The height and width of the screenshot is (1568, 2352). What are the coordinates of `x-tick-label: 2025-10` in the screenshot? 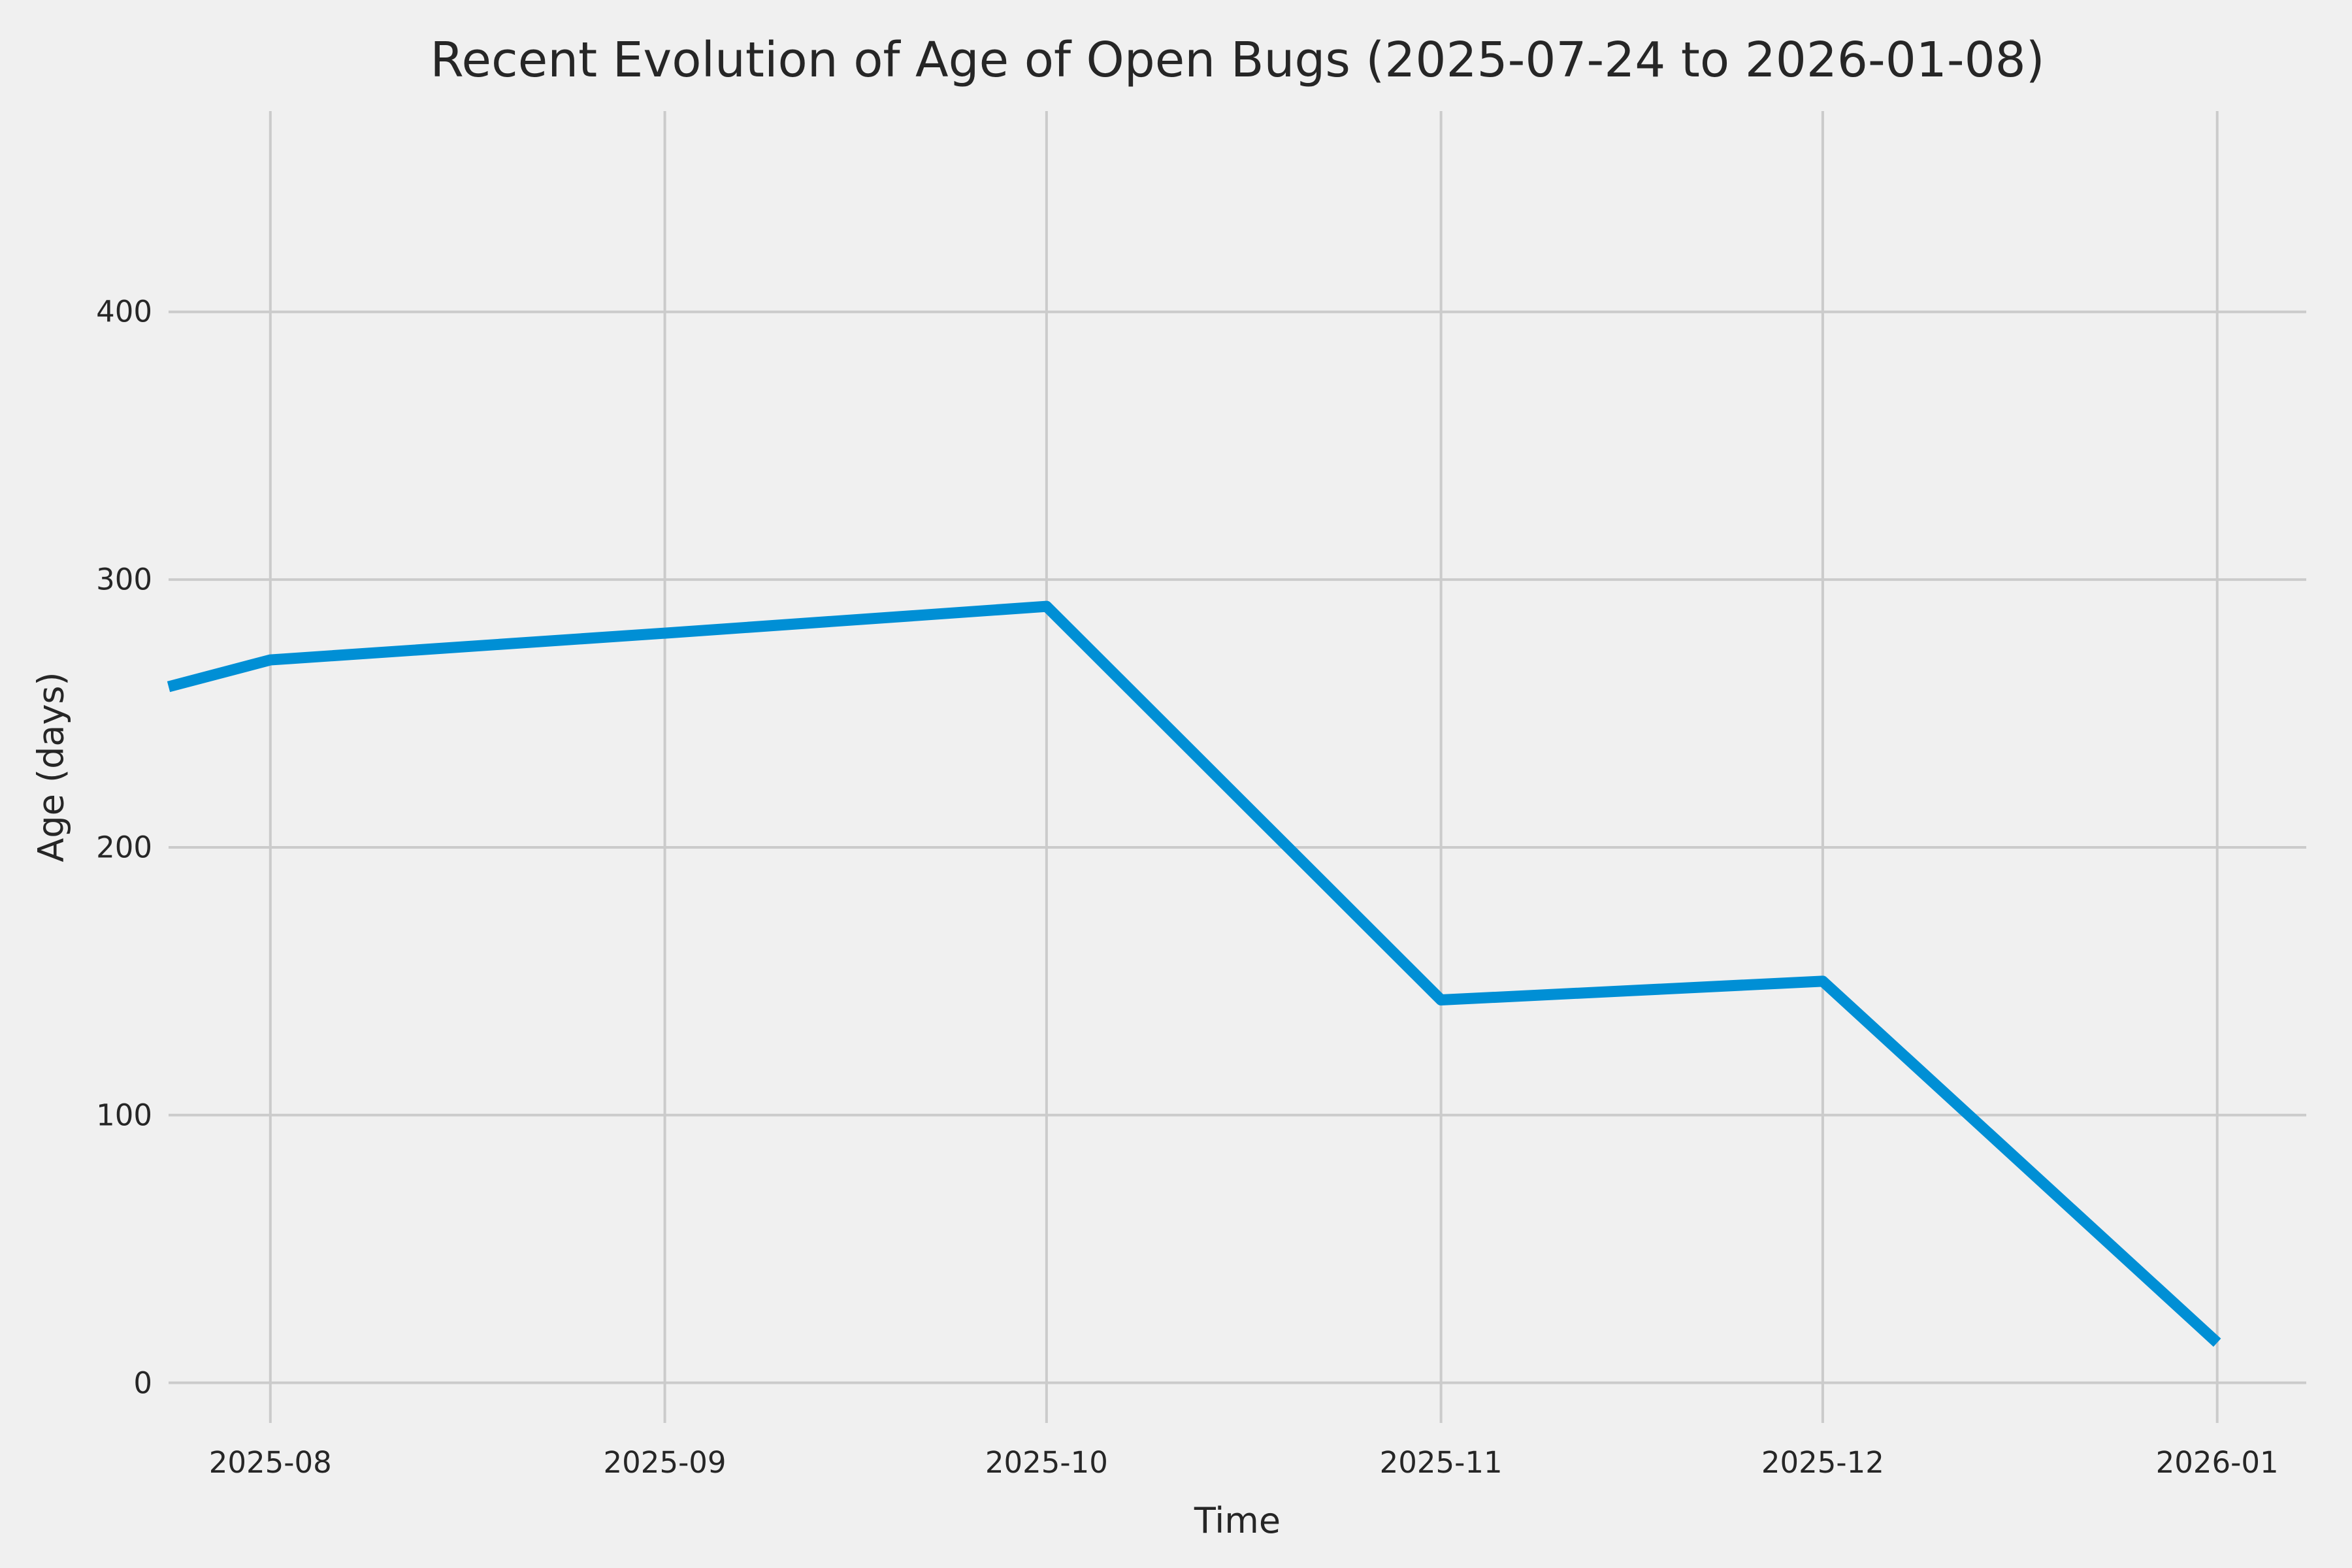 It's located at (1046, 1462).